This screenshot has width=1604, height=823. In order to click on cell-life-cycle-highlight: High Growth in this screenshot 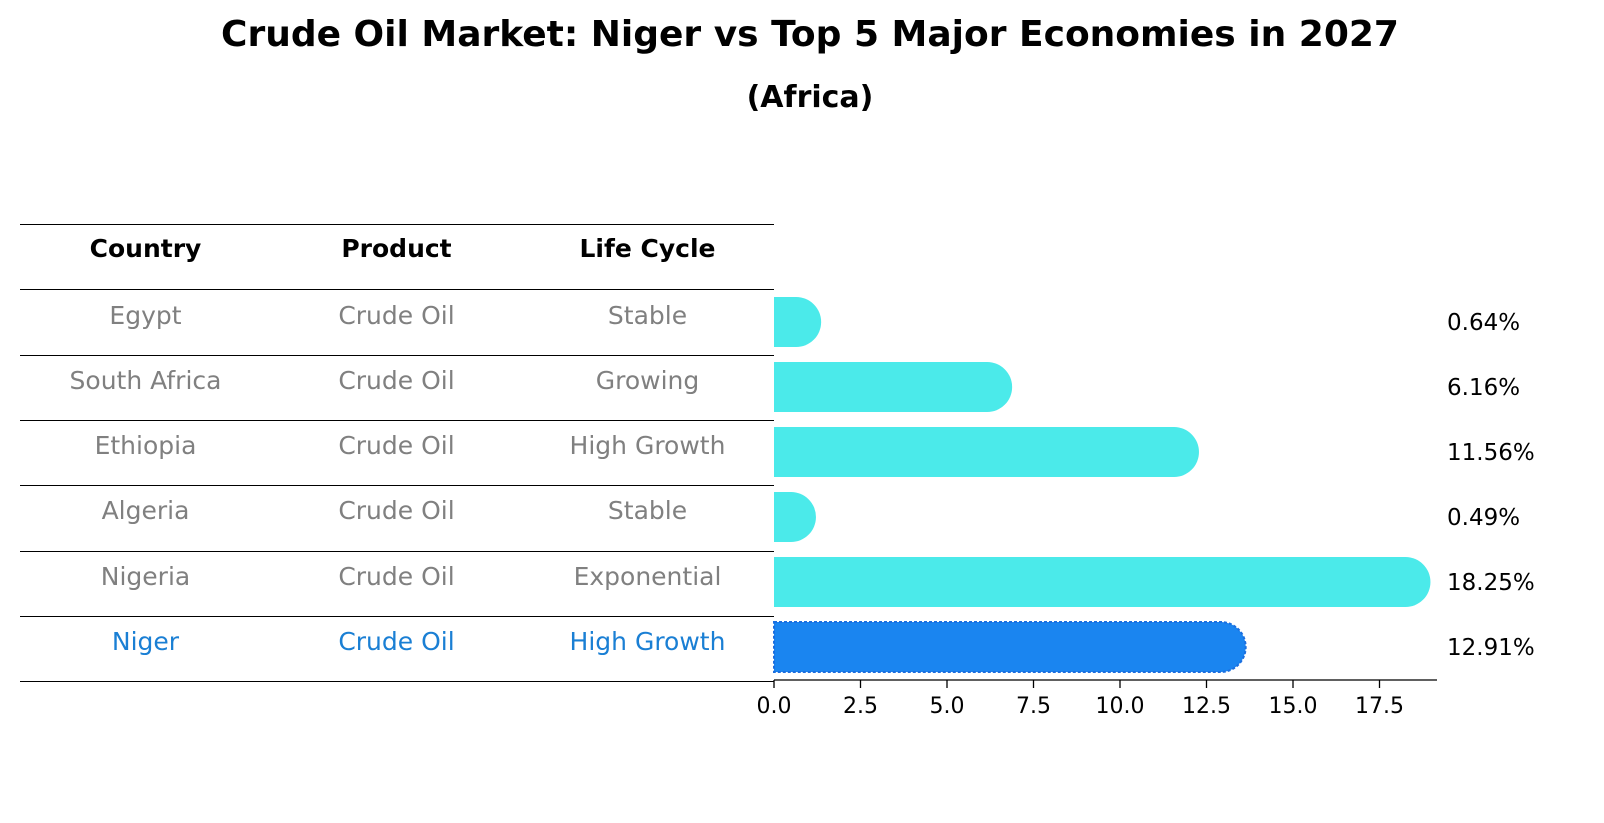, I will do `click(647, 641)`.